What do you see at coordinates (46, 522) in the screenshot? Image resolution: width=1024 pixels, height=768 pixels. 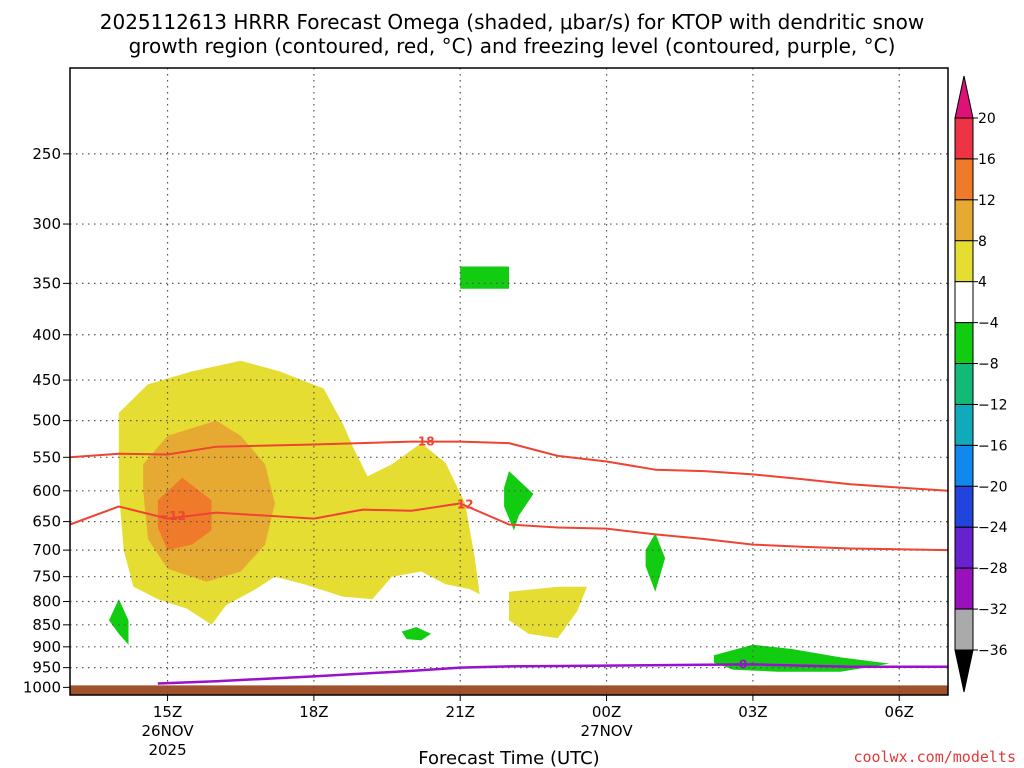 I see `y-tick-label-650: 650` at bounding box center [46, 522].